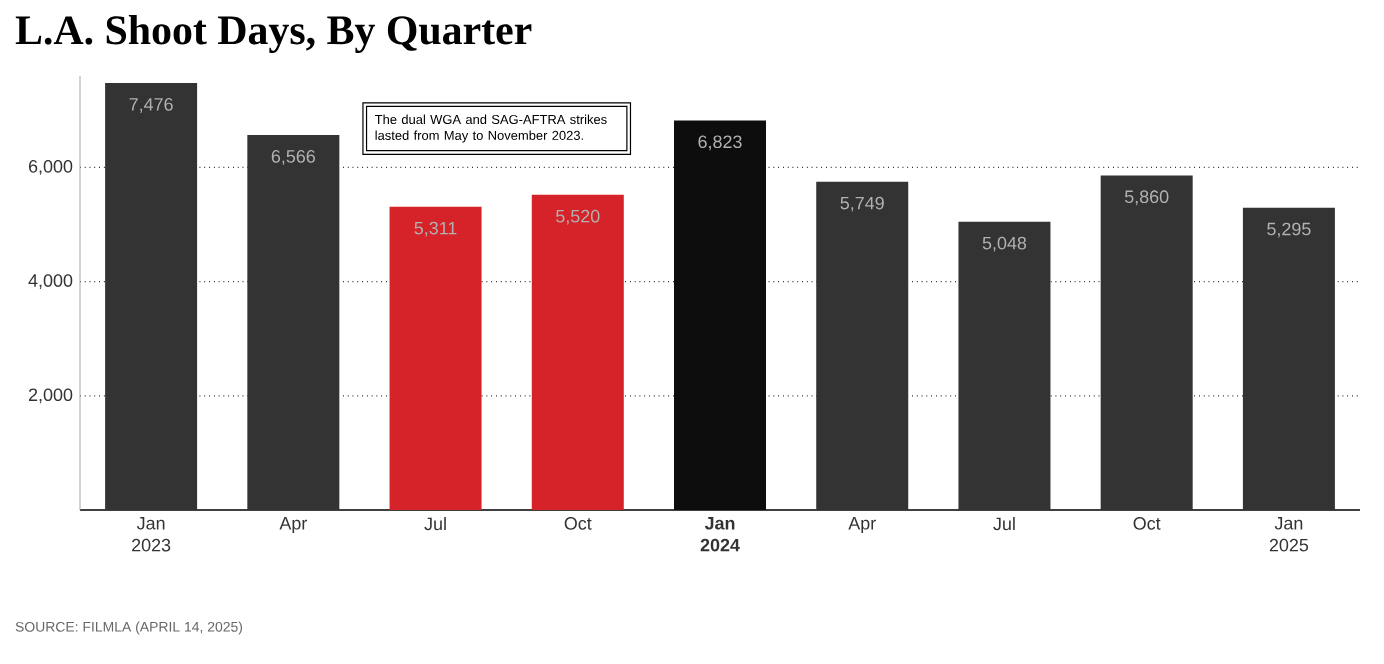 The image size is (1384, 664). Describe the element at coordinates (273, 34) in the screenshot. I see `chart-title: L.A. Shoot Days, By Quarter` at that location.